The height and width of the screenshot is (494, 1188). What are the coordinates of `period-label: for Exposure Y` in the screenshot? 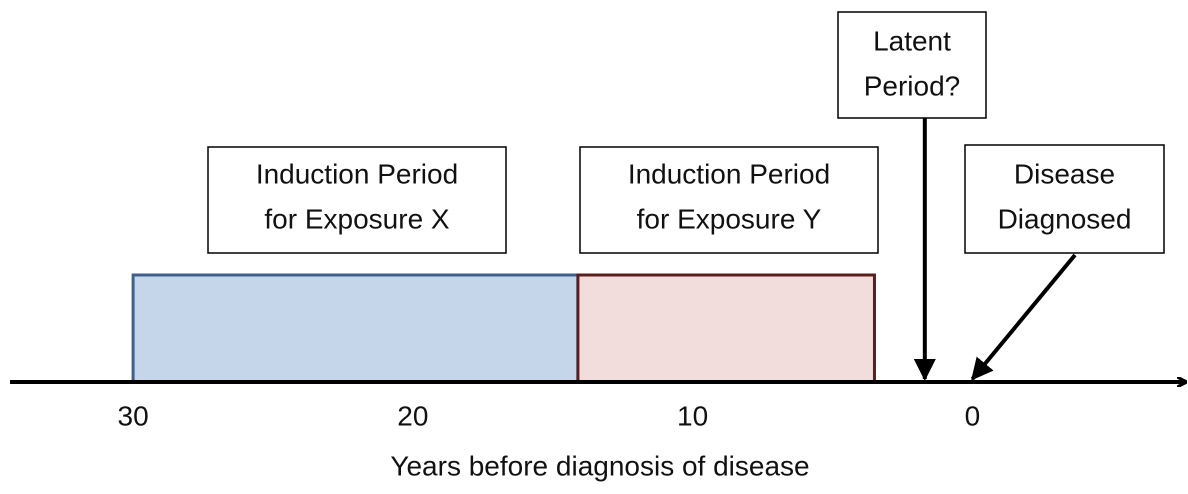 It's located at (729, 218).